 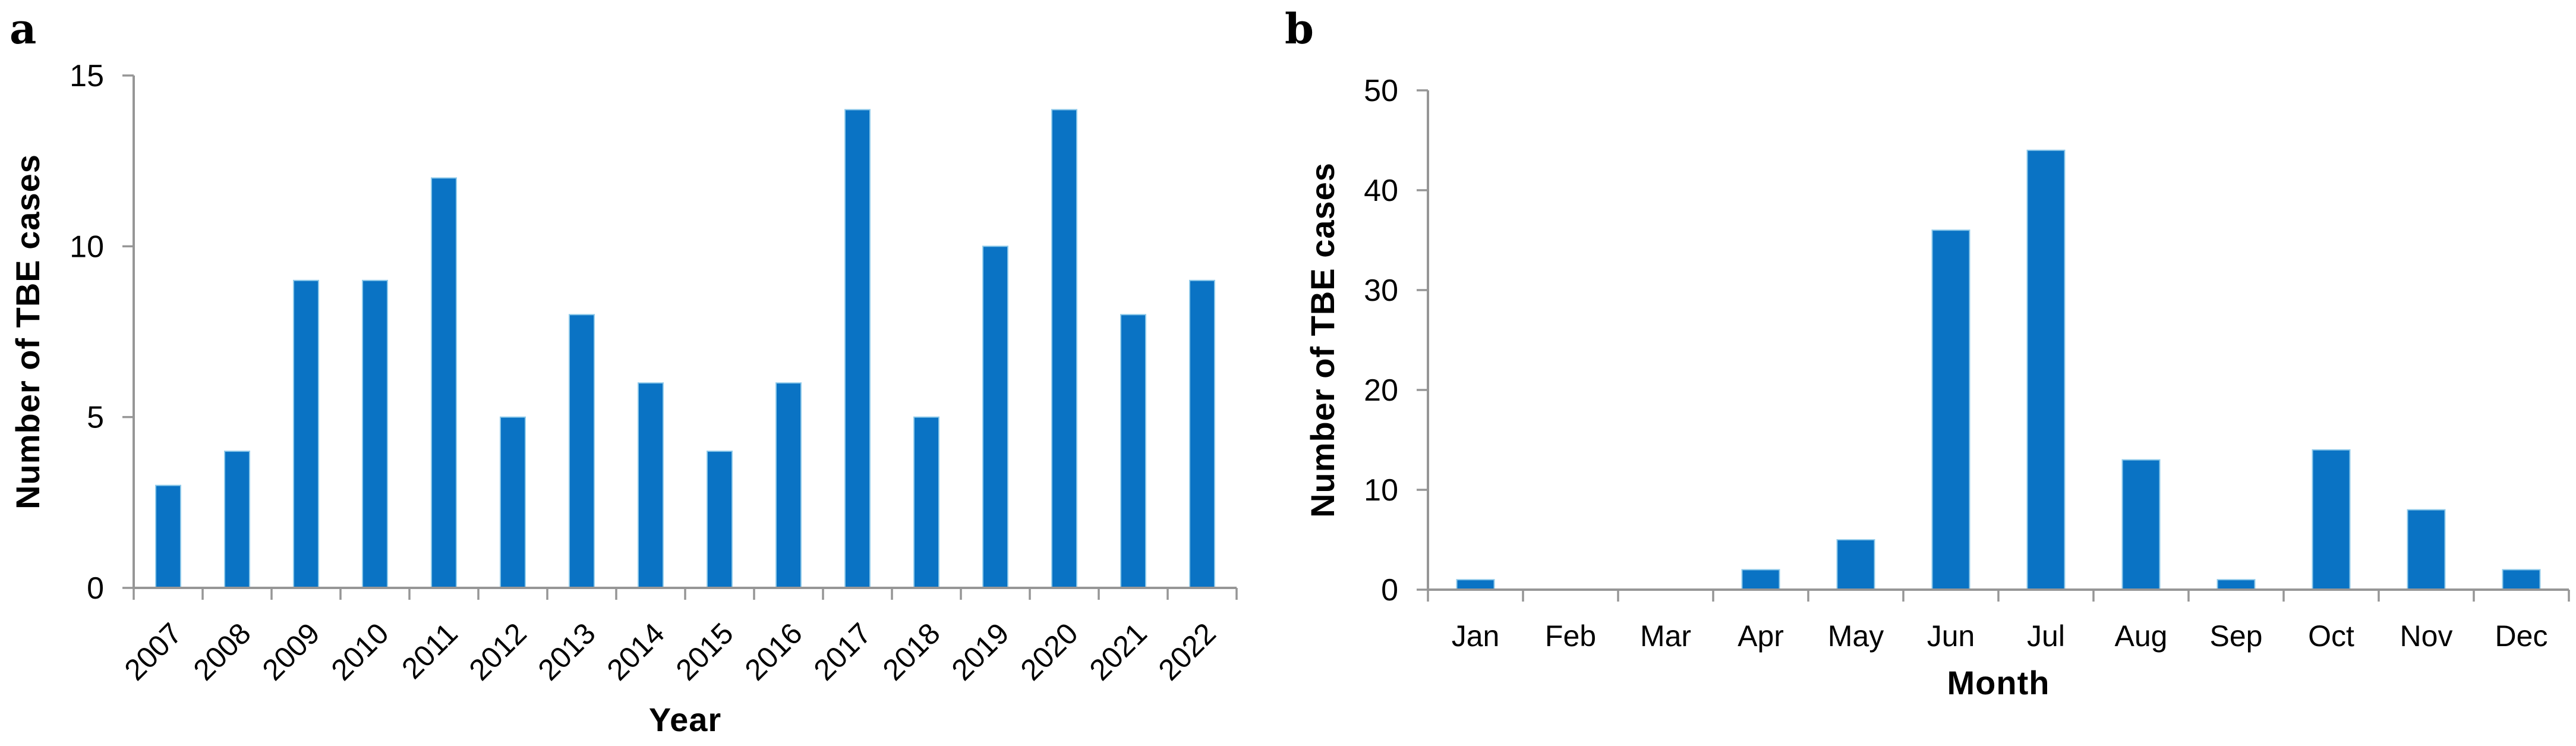 I want to click on x-category-label: Mar, so click(x=1666, y=636).